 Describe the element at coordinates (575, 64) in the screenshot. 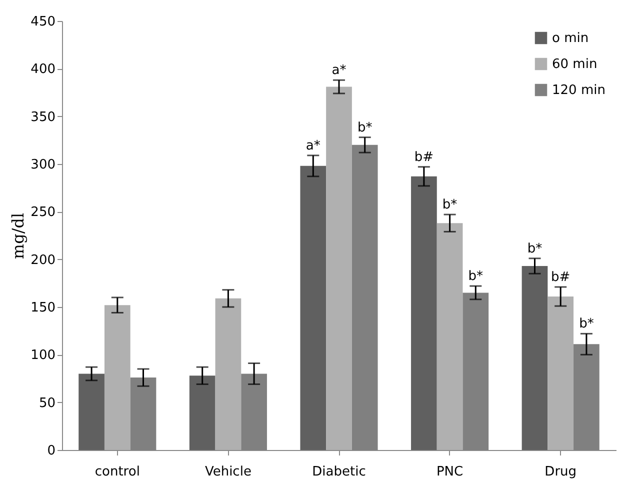

I see `legend-label: 60 min` at that location.